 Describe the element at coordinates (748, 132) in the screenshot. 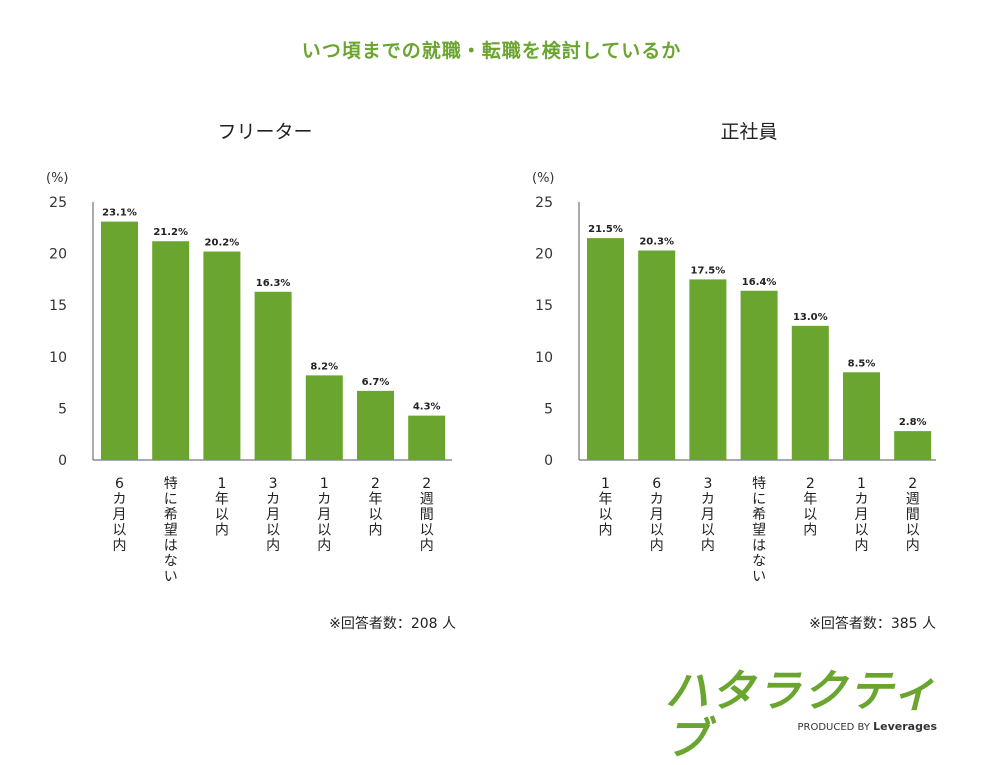

I see `chart-title: 正社員` at that location.